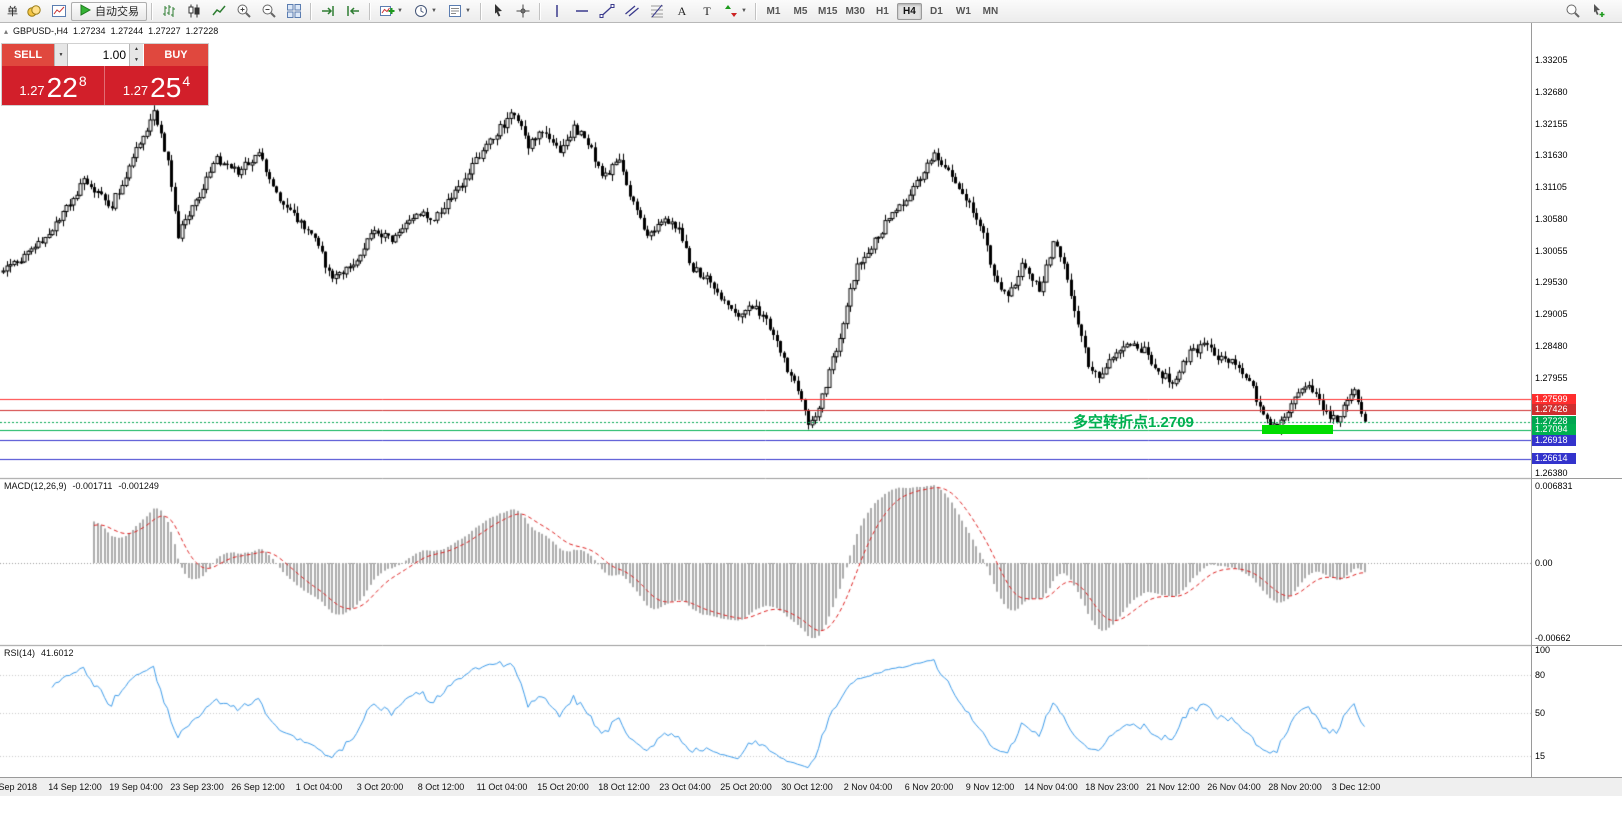 This screenshot has height=820, width=1622. I want to click on volume-up-button: ▲, so click(136, 49).